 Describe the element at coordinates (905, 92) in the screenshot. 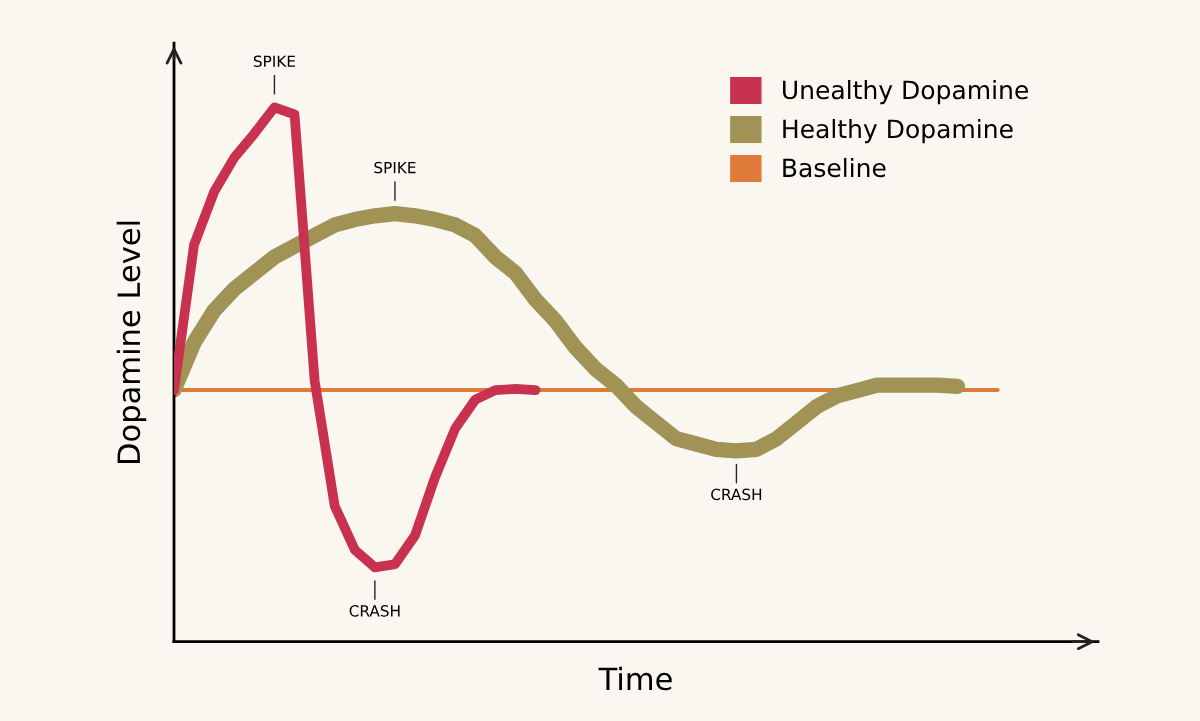

I see `legend-label: Unealthy Dopamine` at that location.